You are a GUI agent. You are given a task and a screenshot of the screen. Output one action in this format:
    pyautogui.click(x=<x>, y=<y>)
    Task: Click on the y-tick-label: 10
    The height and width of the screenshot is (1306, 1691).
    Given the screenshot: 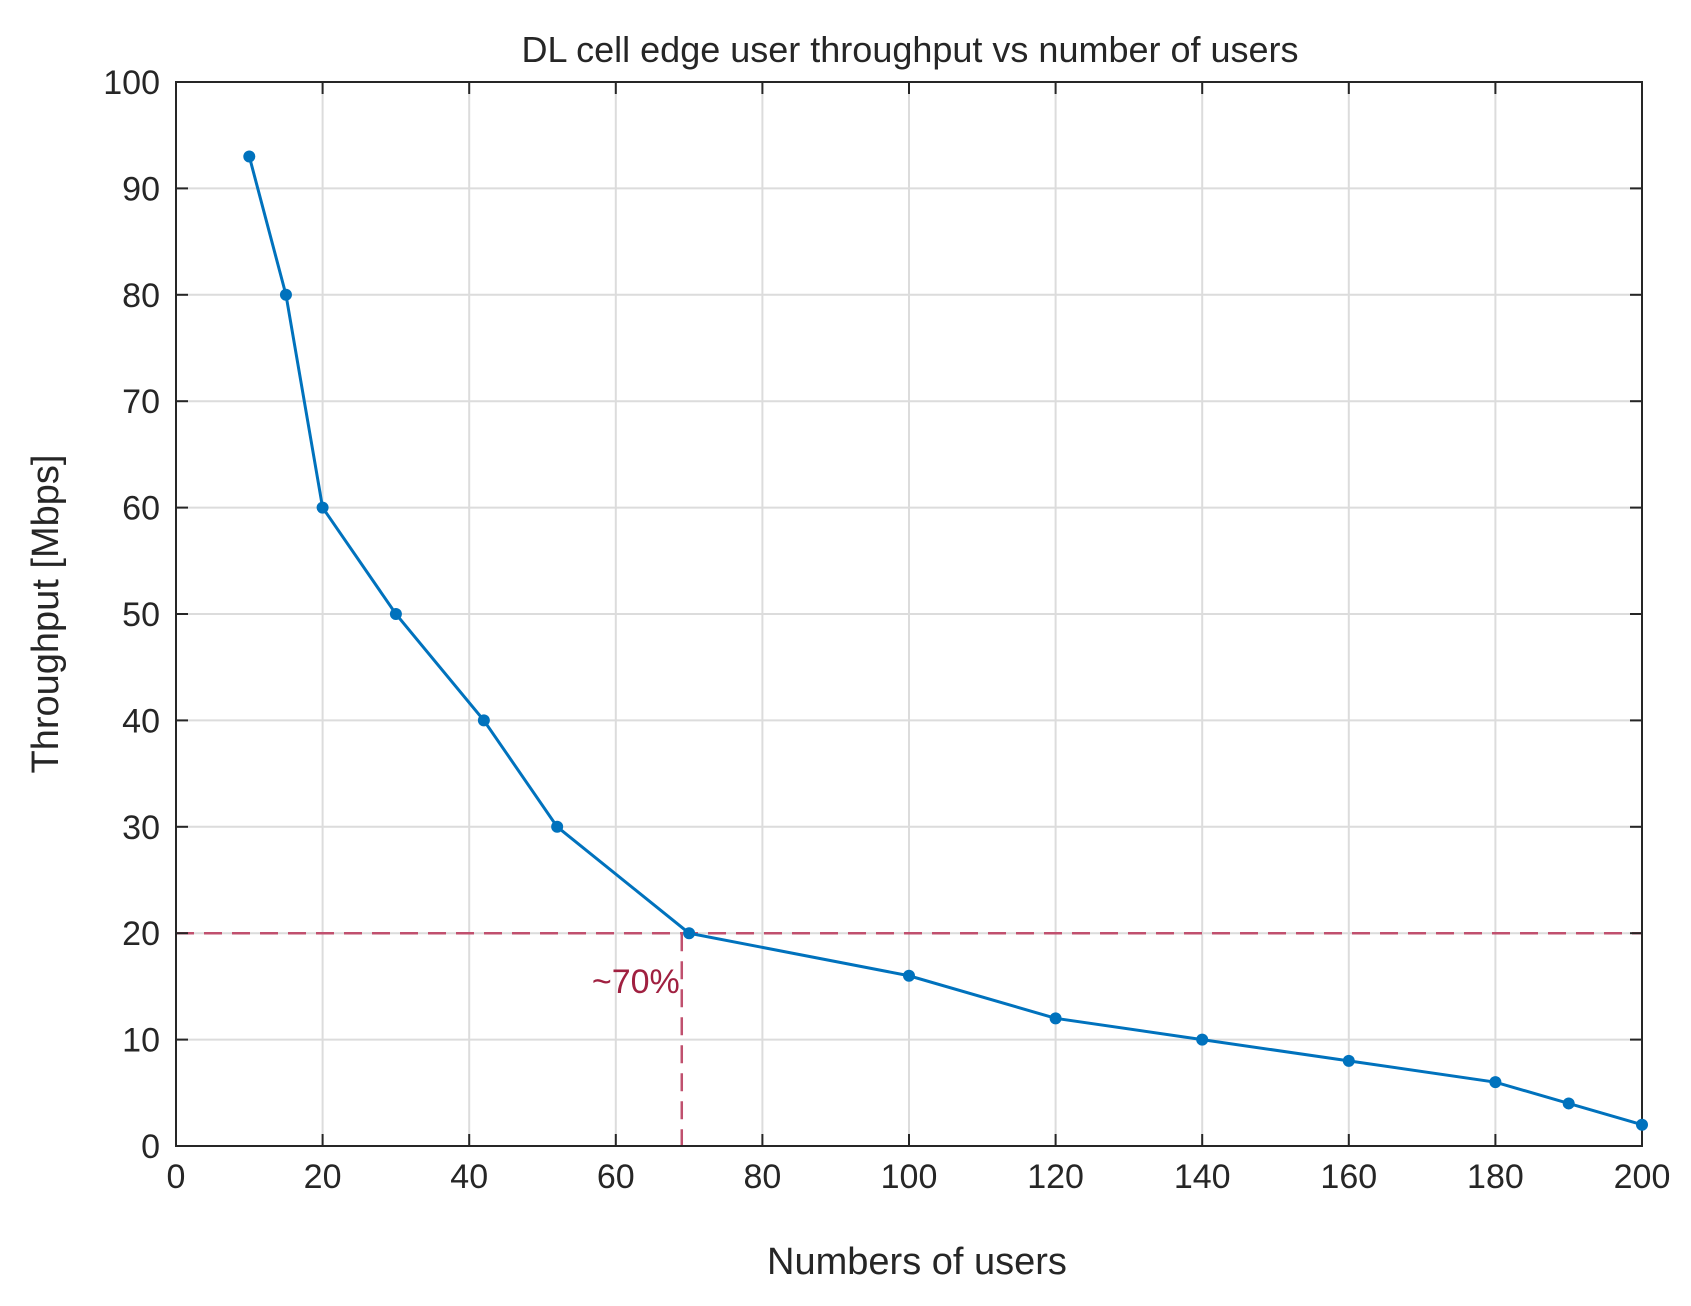 What is the action you would take?
    pyautogui.click(x=141, y=1041)
    